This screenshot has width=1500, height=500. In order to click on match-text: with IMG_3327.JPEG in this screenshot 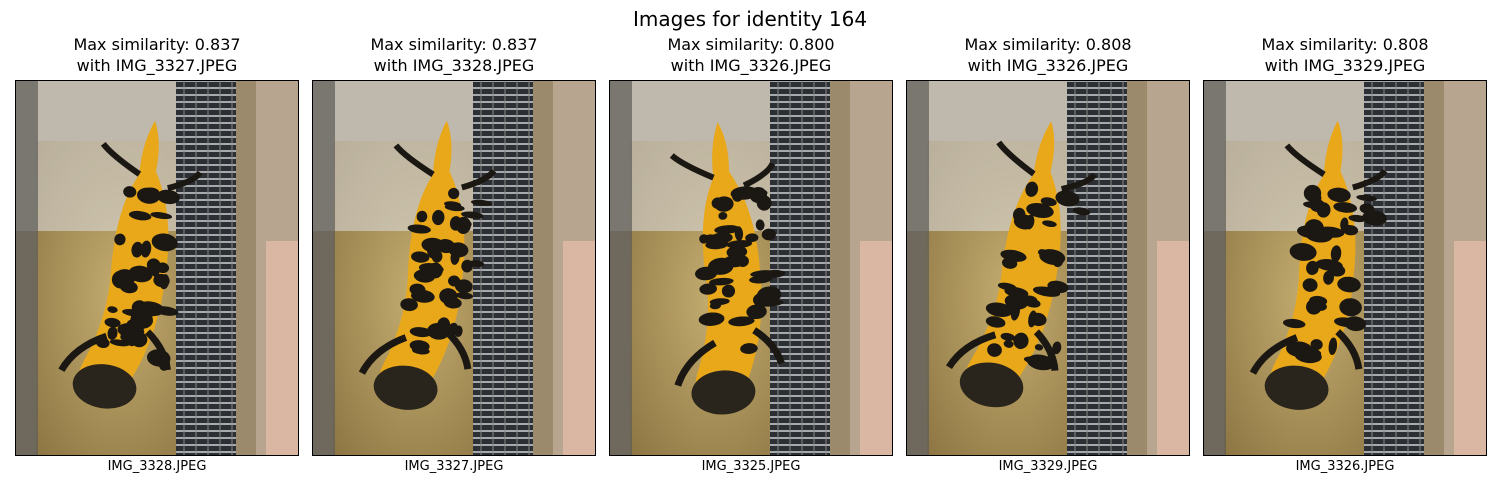, I will do `click(157, 65)`.